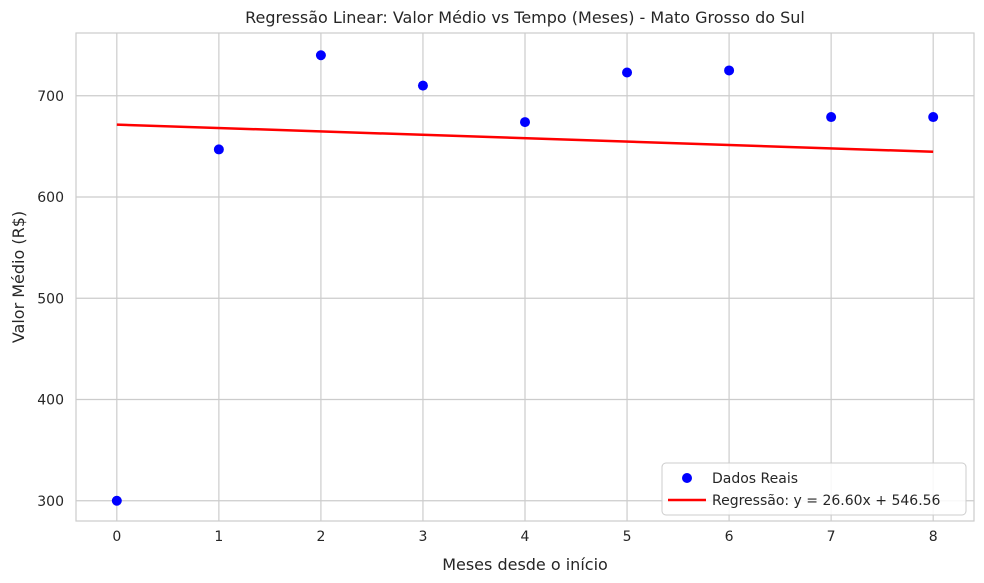 The width and height of the screenshot is (984, 583). What do you see at coordinates (218, 537) in the screenshot?
I see `x-tick-label: 1` at bounding box center [218, 537].